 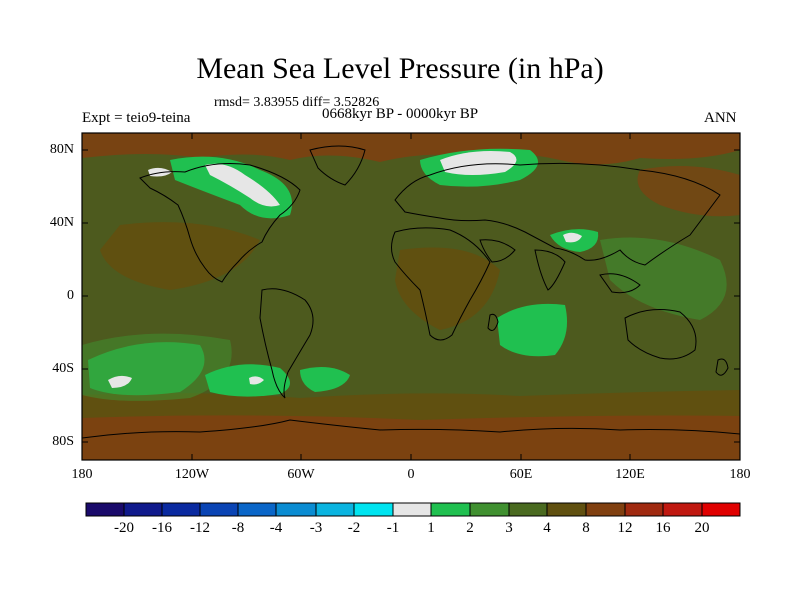 I want to click on colorbar, so click(x=413, y=509).